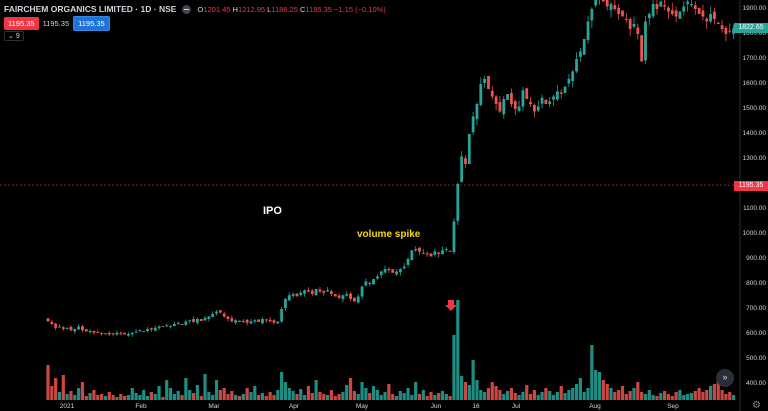 This screenshot has width=768, height=411. Describe the element at coordinates (141, 406) in the screenshot. I see `time-tick: Feb` at that location.